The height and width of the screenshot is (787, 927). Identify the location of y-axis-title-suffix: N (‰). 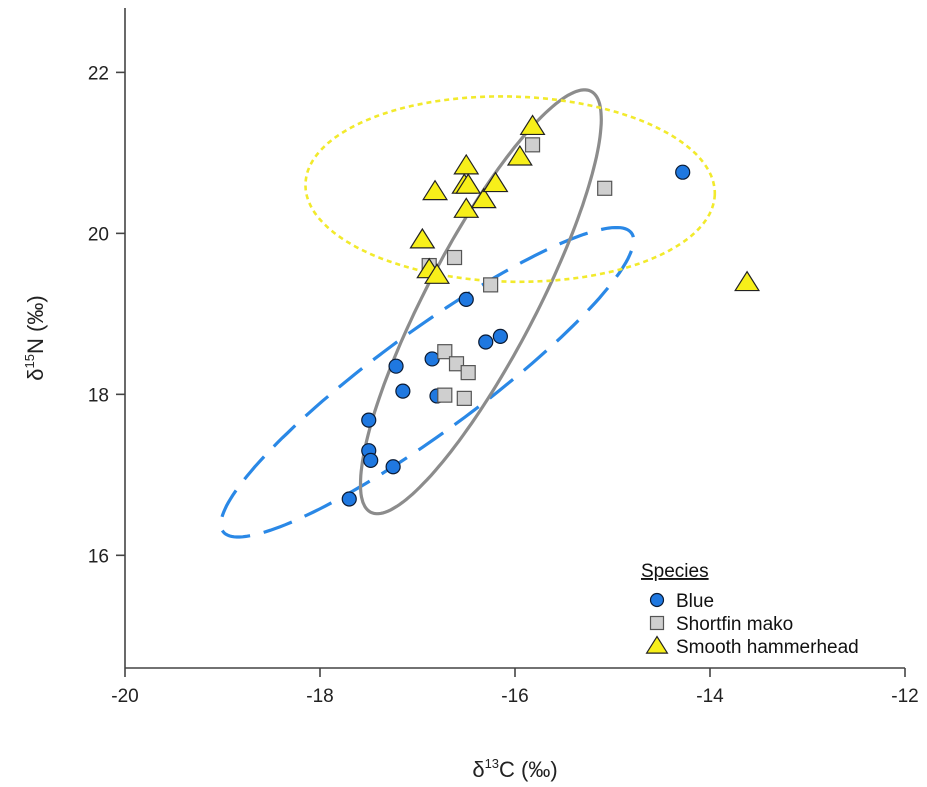
(35, 324).